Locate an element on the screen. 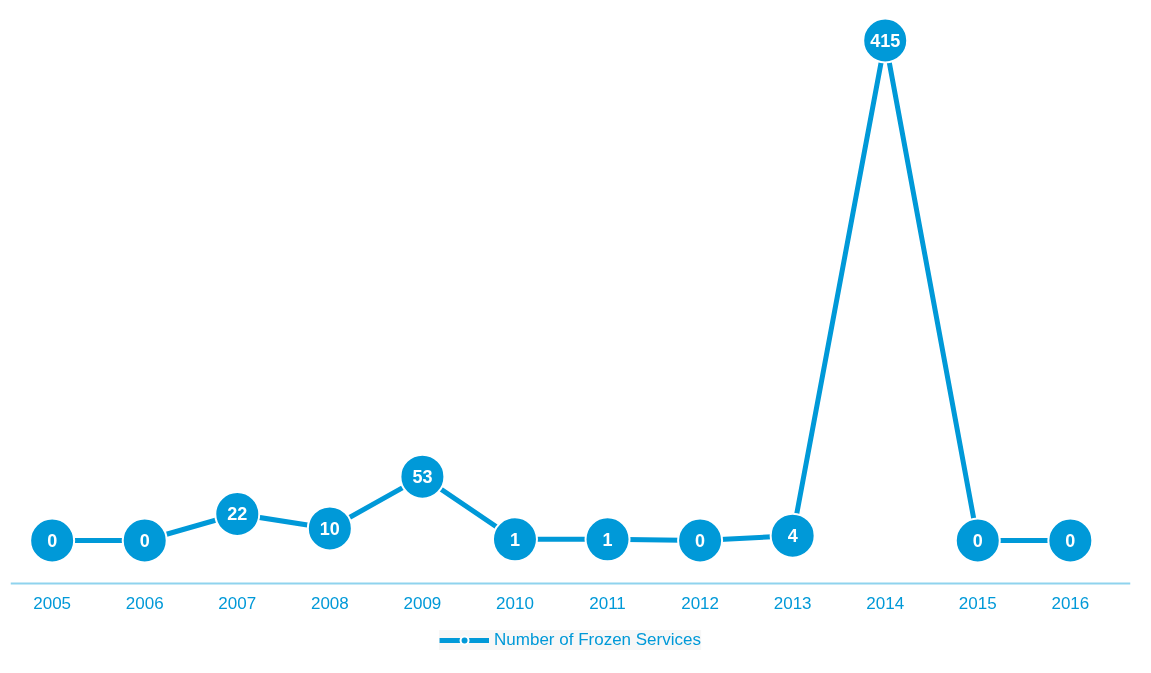 Image resolution: width=1151 pixels, height=673 pixels. x-tick-label: 2008 is located at coordinates (329, 603).